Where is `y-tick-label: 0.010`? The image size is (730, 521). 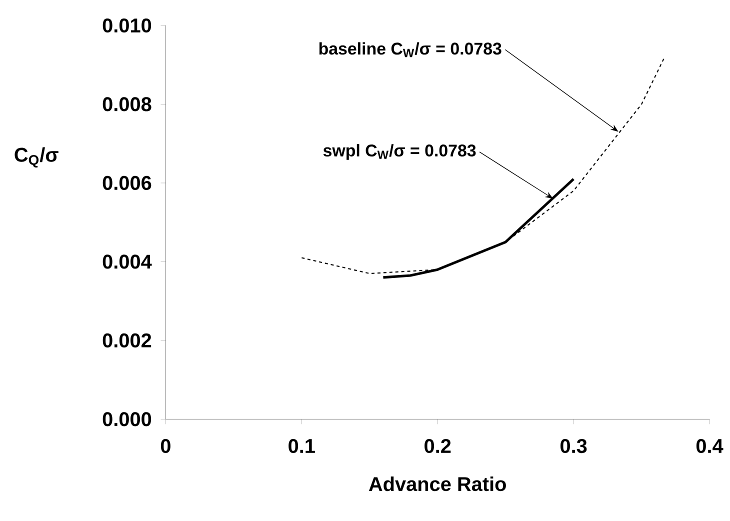 y-tick-label: 0.010 is located at coordinates (127, 25).